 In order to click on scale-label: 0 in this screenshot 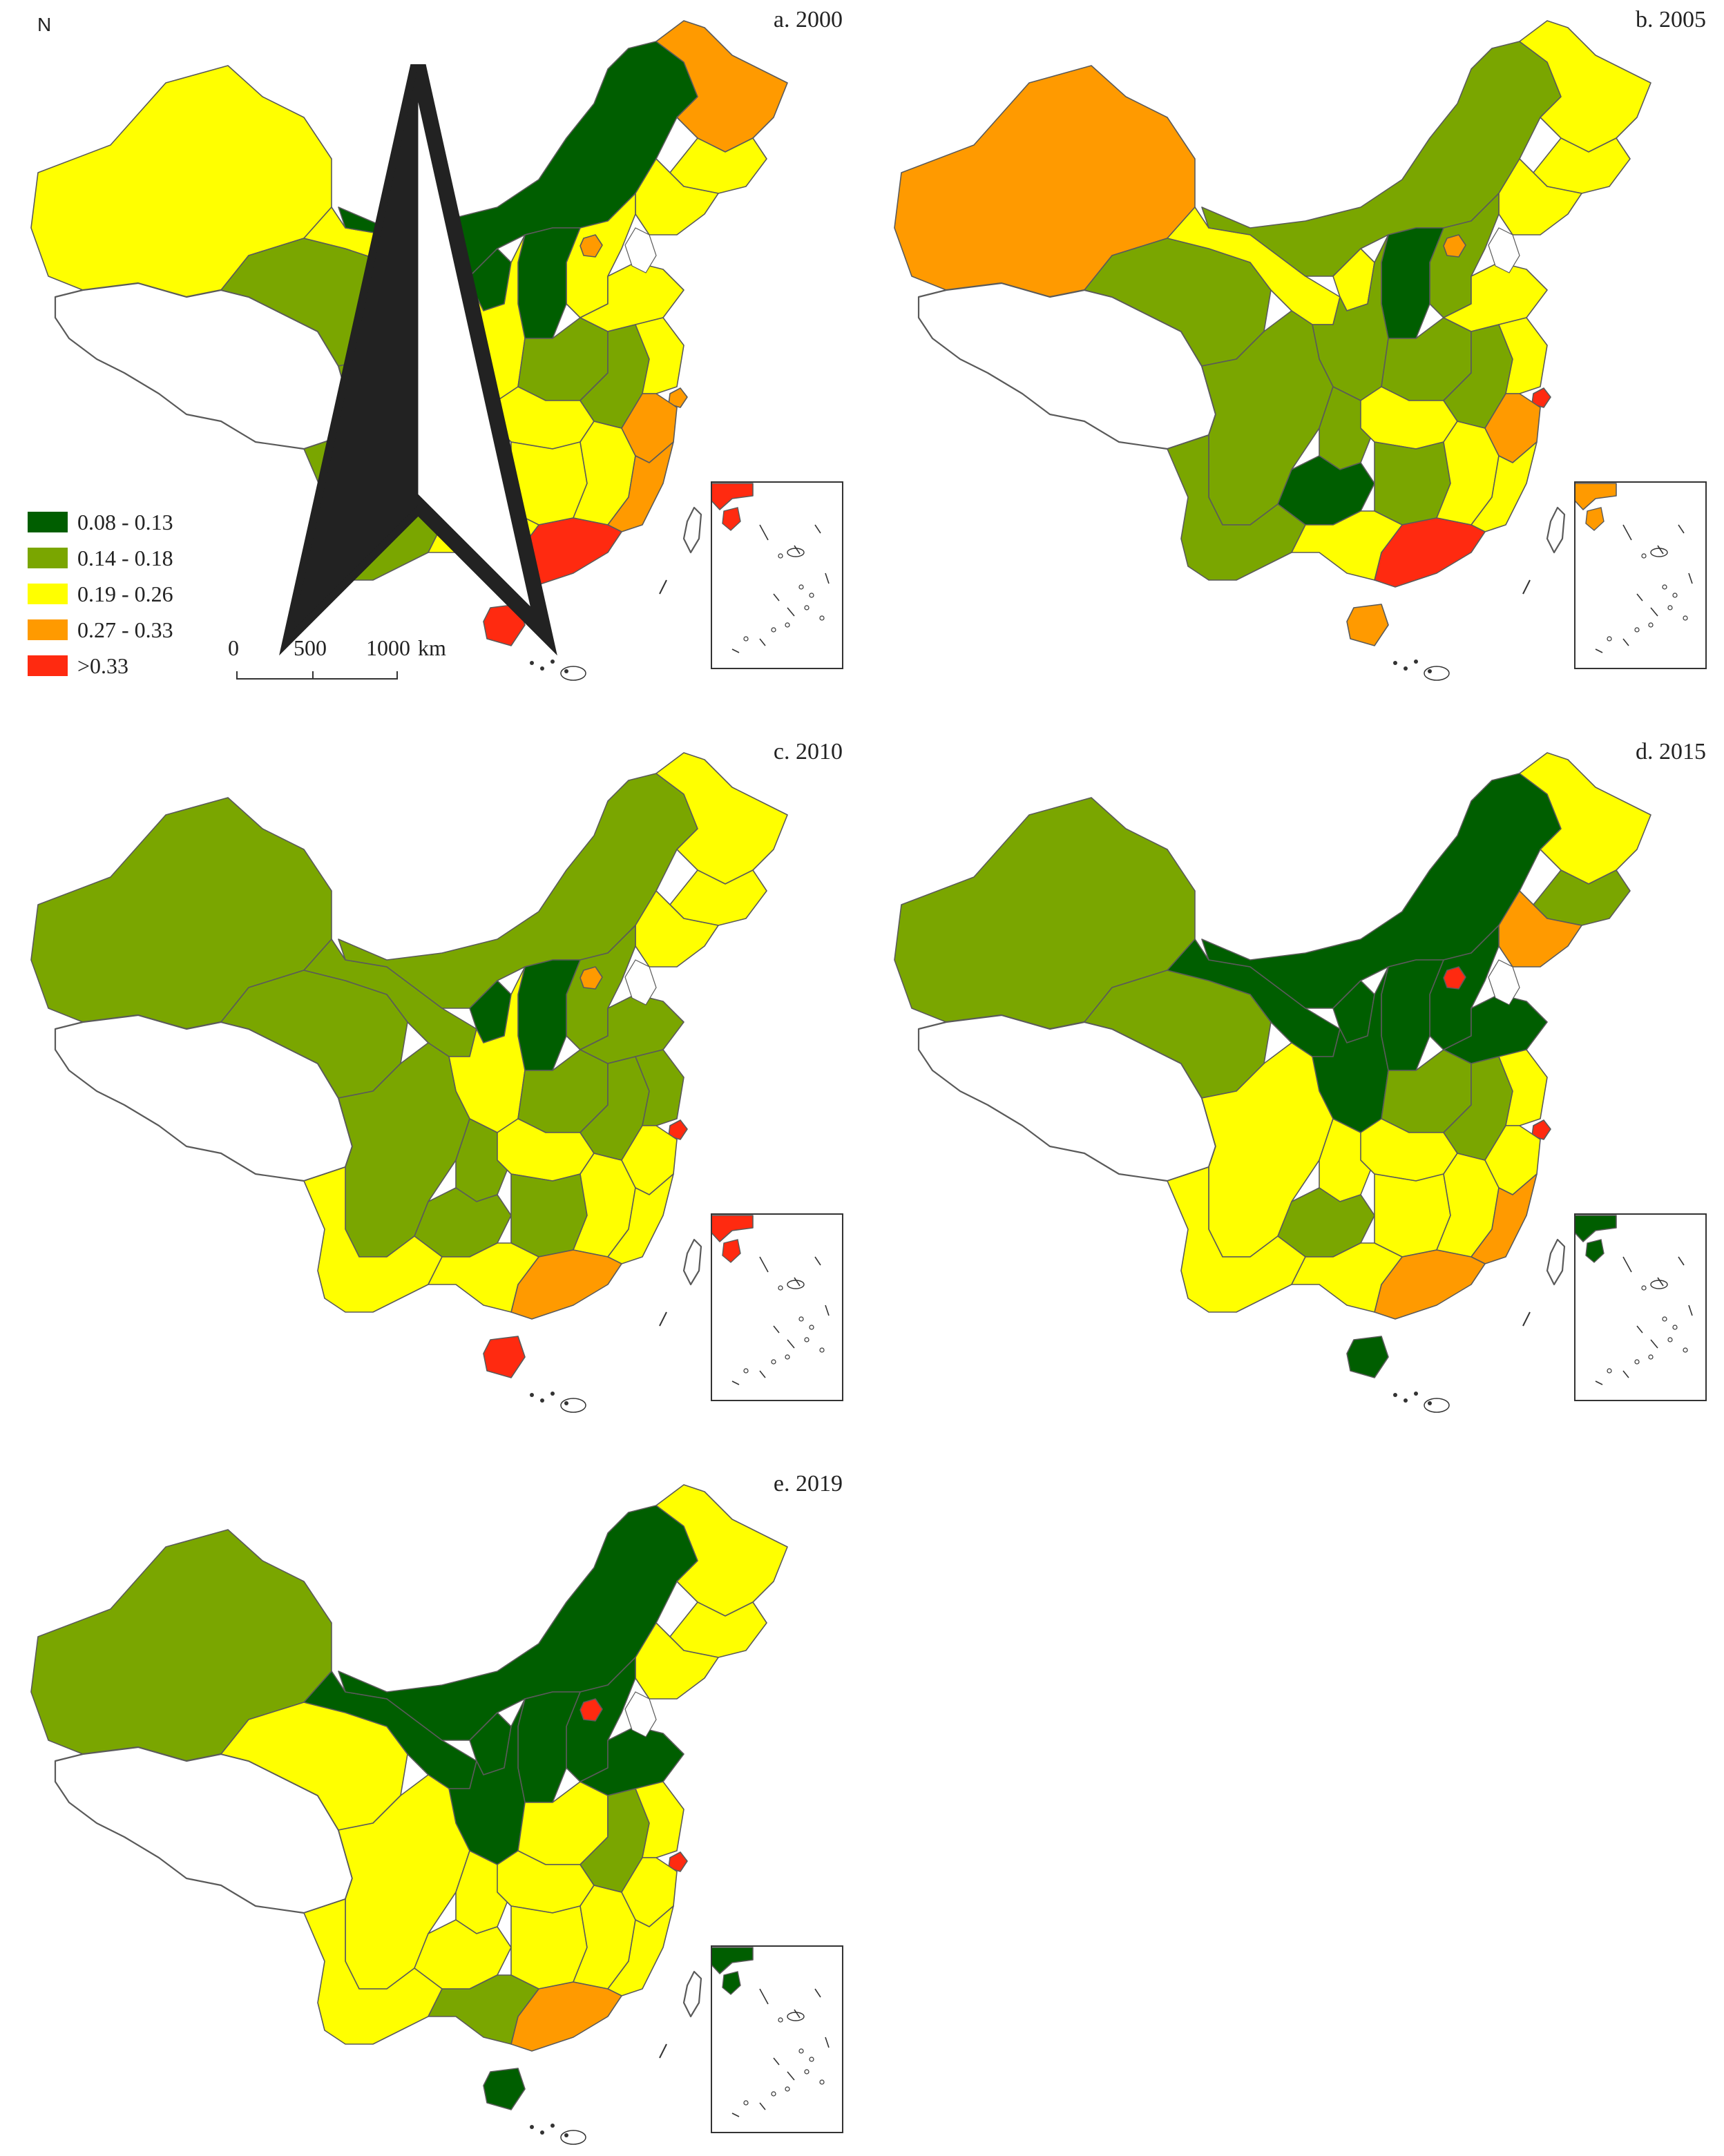, I will do `click(233, 647)`.